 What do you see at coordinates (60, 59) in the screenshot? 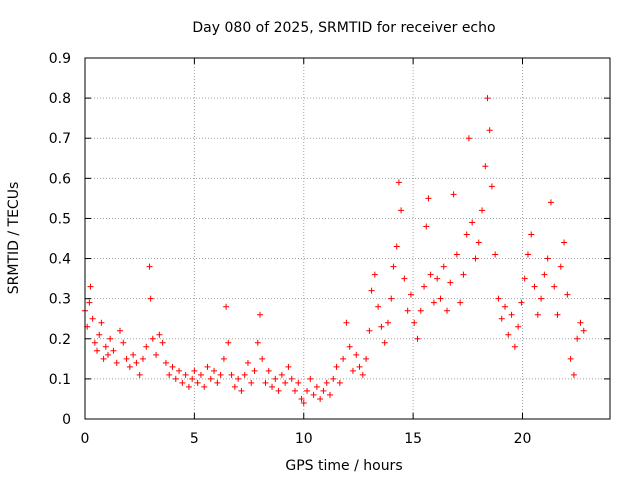
I see `y-tick-label: 0.9` at bounding box center [60, 59].